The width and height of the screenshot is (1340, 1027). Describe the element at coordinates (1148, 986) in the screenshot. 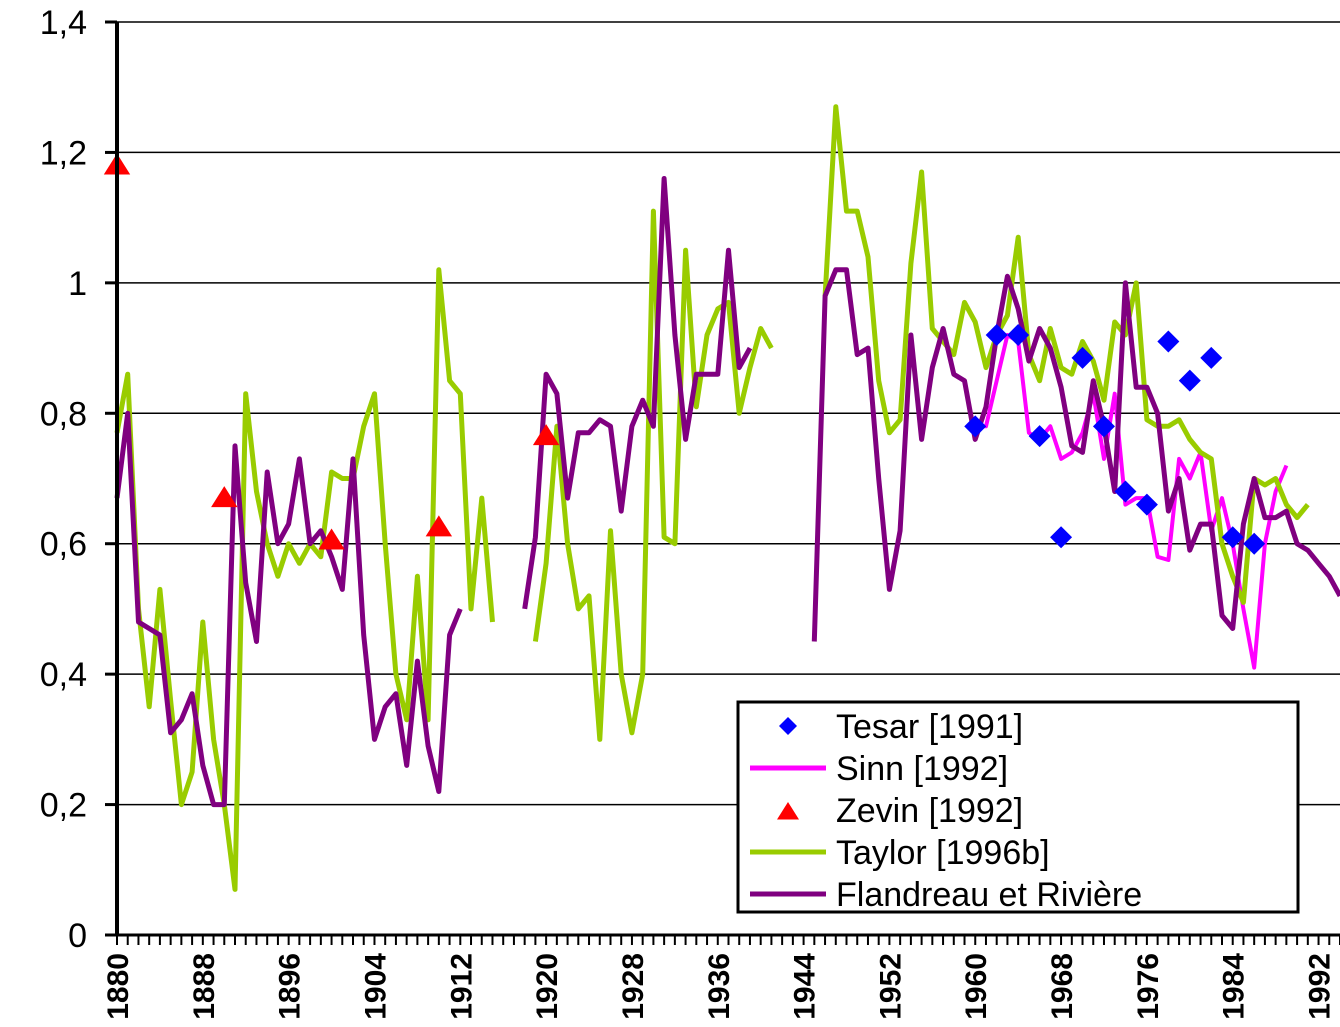

I see `x-tick-label: 1976` at that location.